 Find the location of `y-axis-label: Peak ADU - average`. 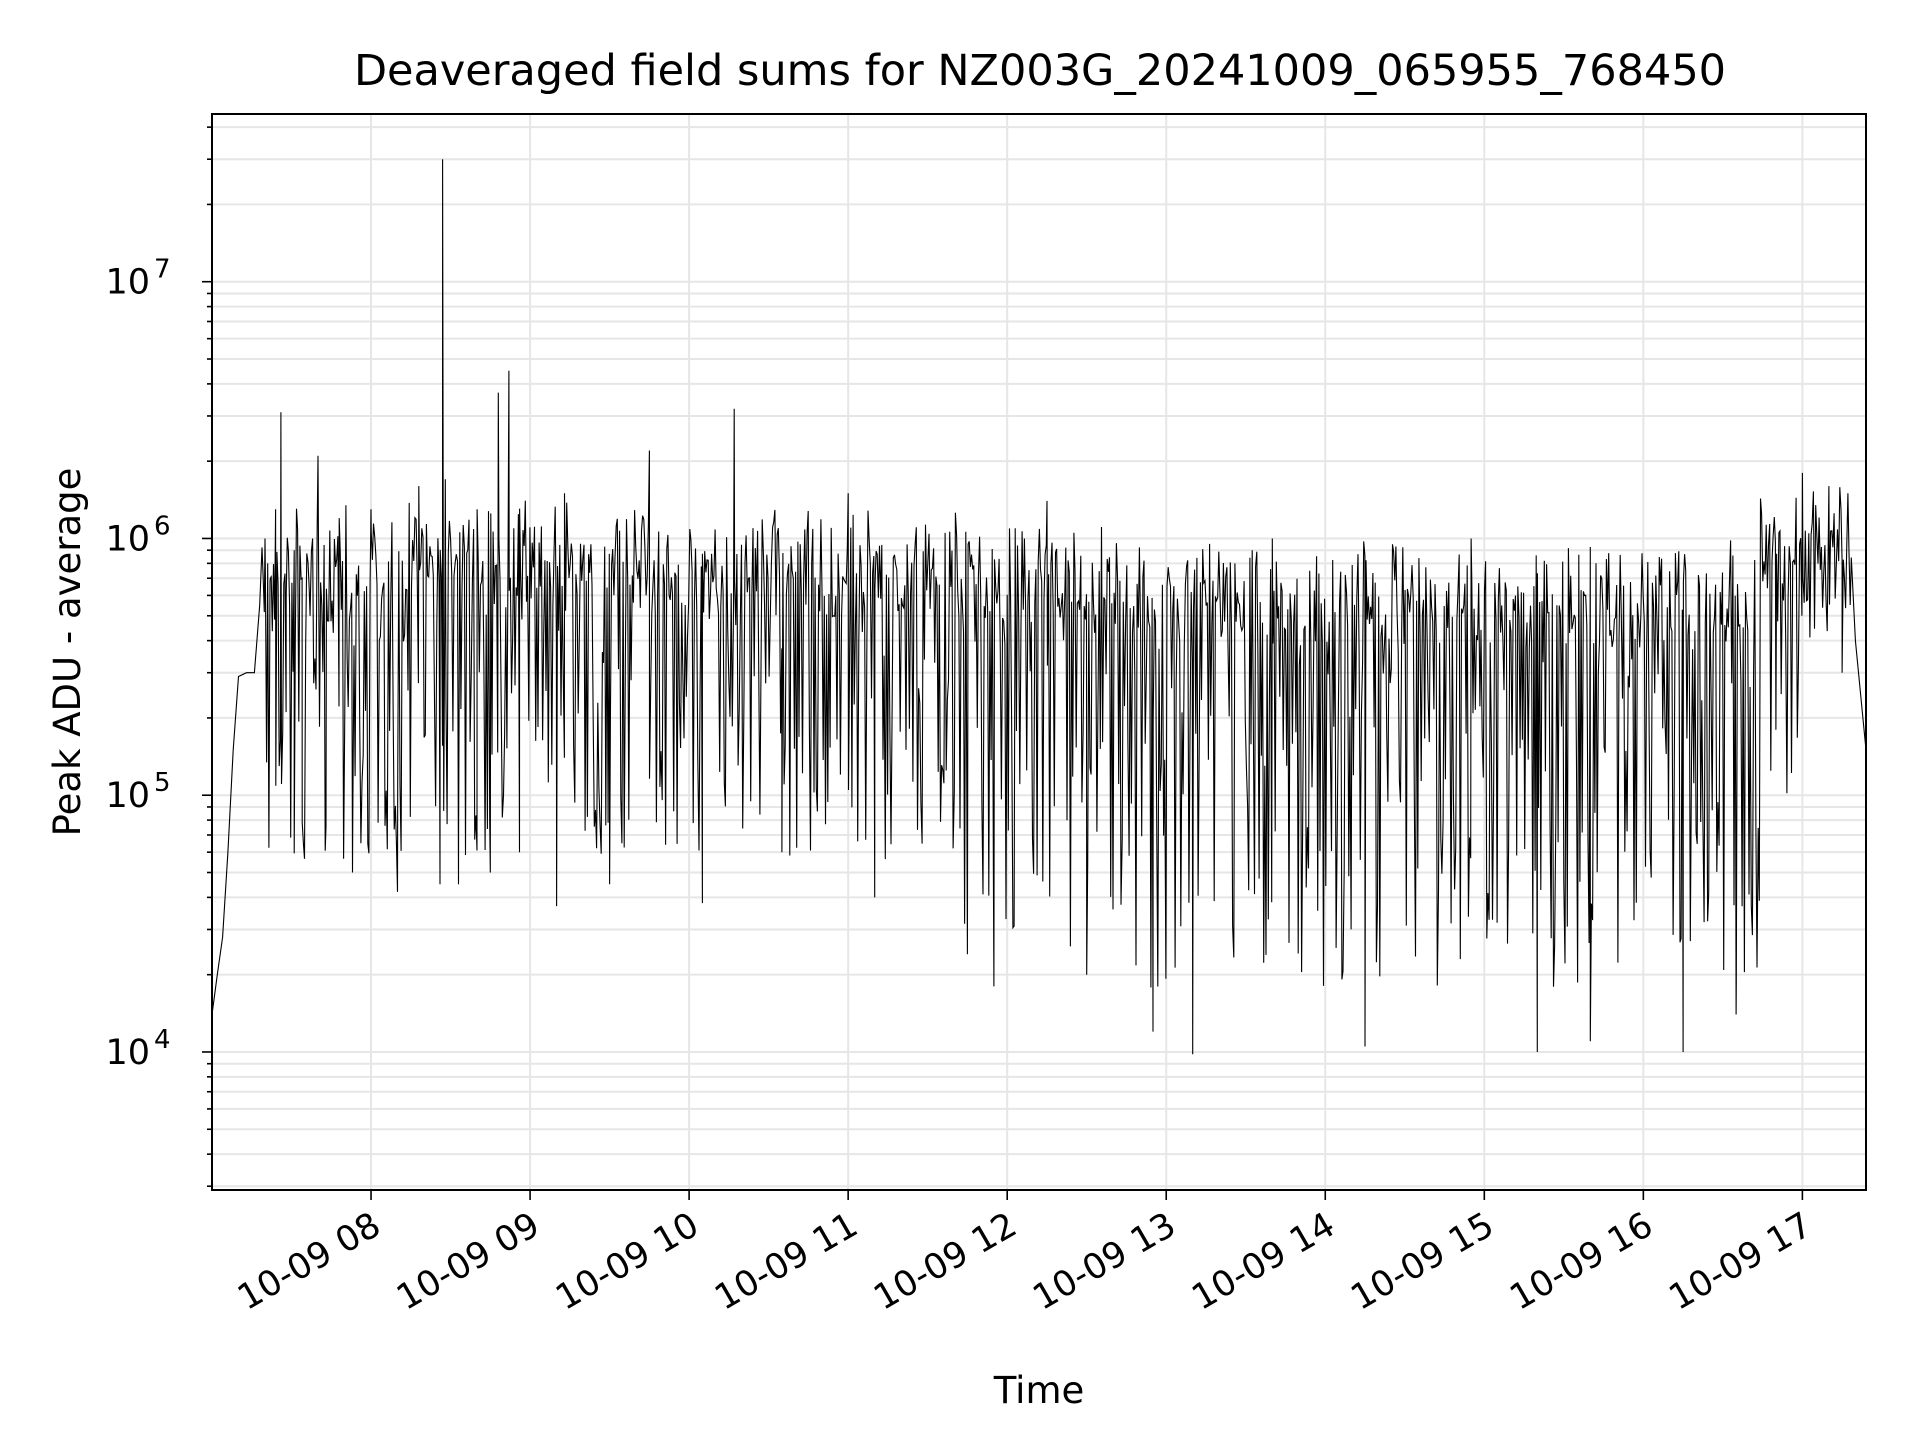

y-axis-label: Peak ADU - average is located at coordinates (67, 652).